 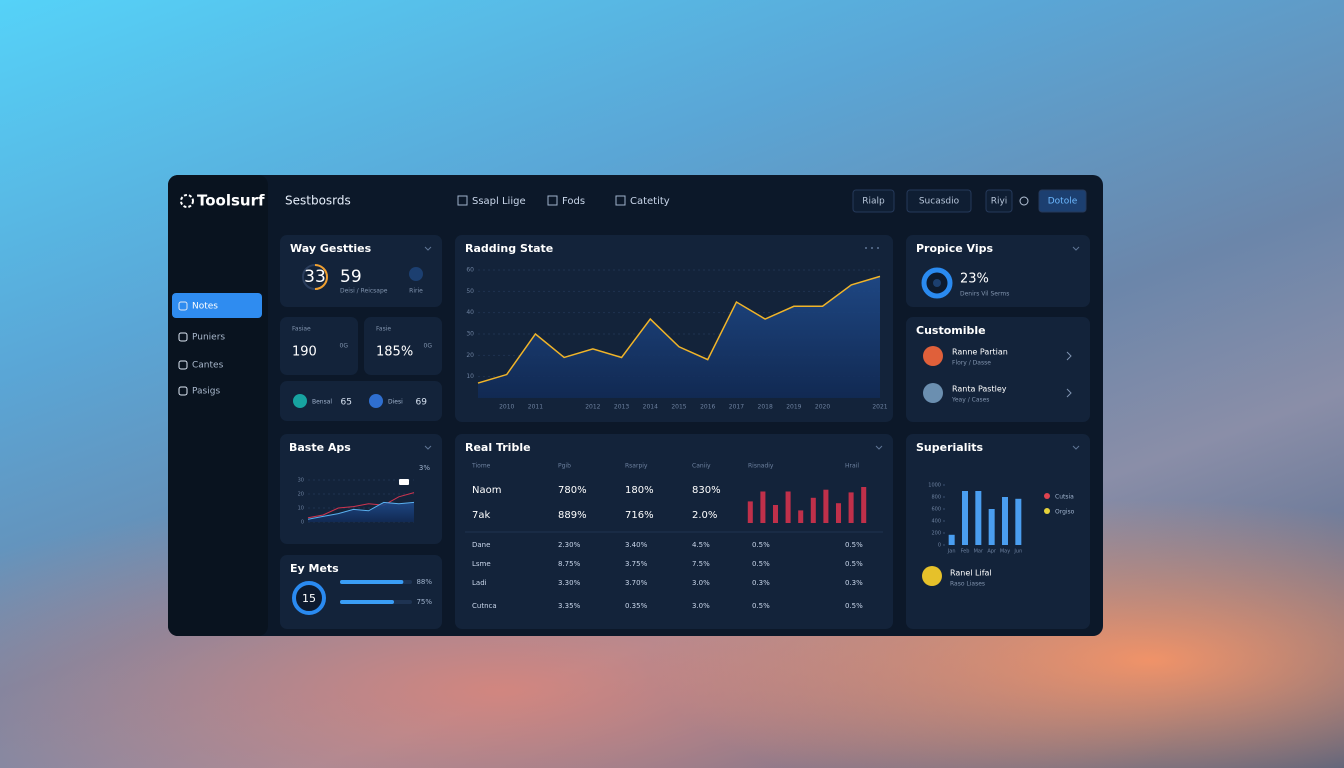 What do you see at coordinates (967, 584) in the screenshot?
I see `person-sub: Raso Liases` at bounding box center [967, 584].